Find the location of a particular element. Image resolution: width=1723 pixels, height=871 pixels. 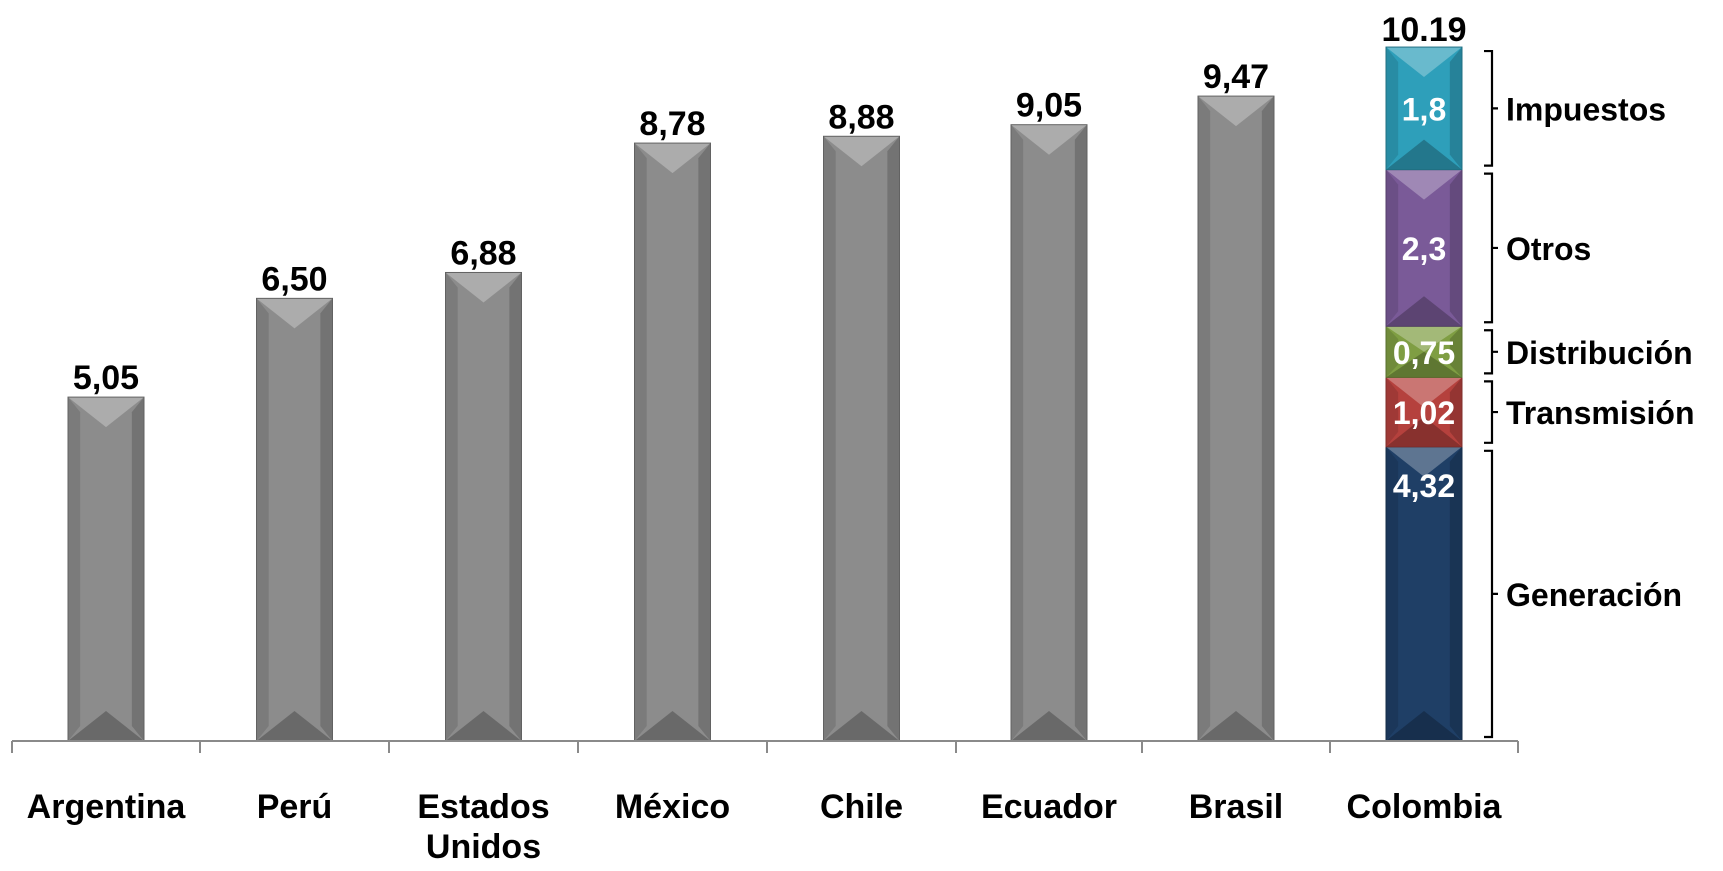

segment-label: 1,8 is located at coordinates (1424, 109).